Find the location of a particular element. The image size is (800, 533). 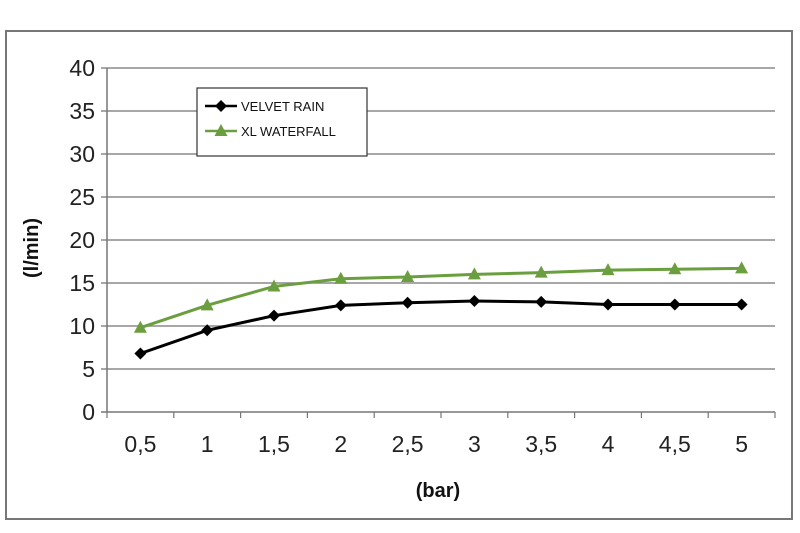

x-tick-label: 2 is located at coordinates (340, 444).